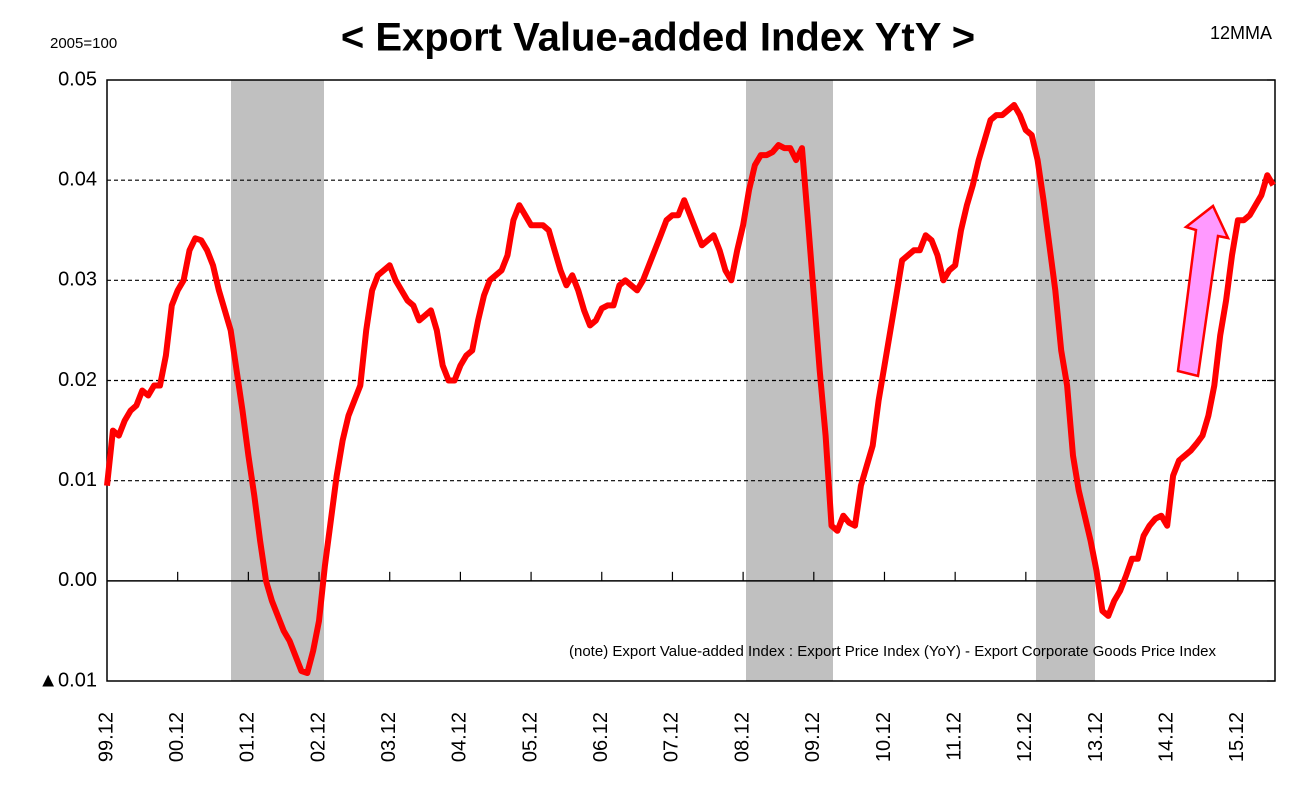  I want to click on x-tick-label: 07.12, so click(672, 737).